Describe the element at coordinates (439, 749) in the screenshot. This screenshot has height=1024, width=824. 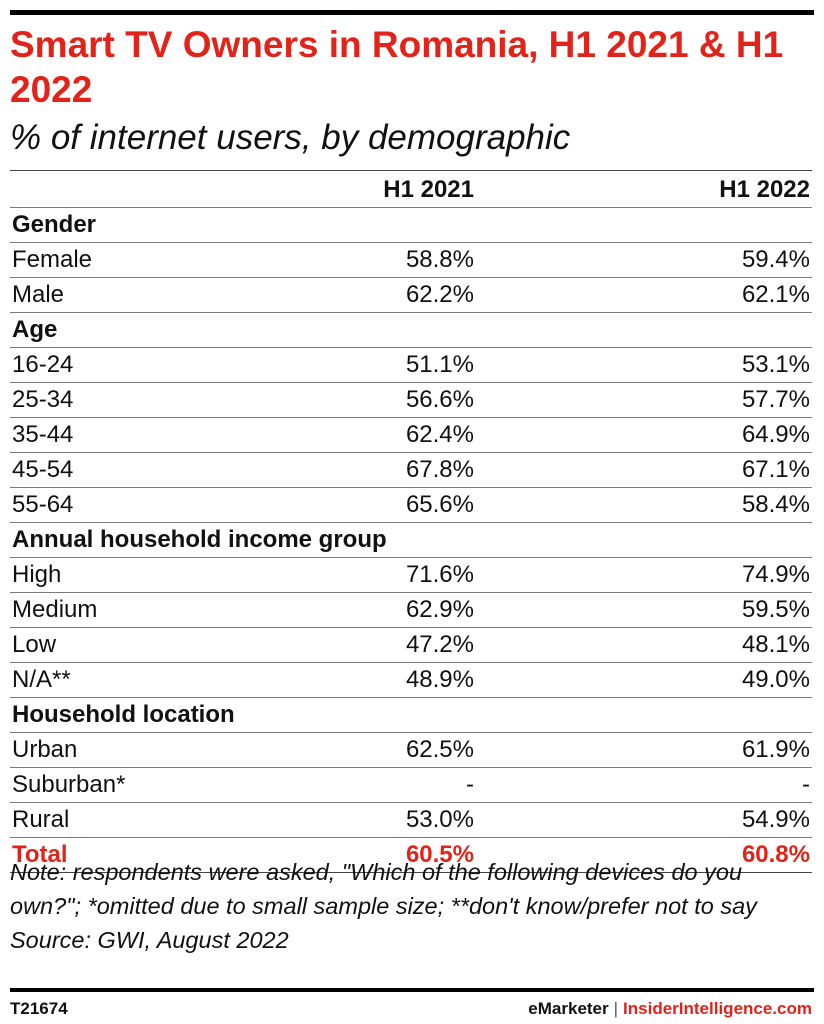
I see `value-h1-2021: 62.5%` at that location.